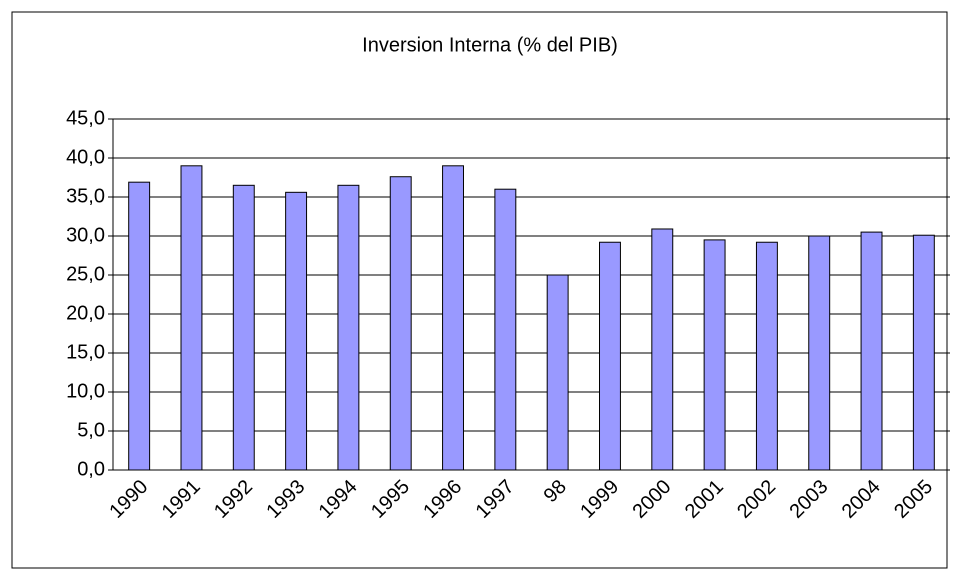 The width and height of the screenshot is (957, 580). I want to click on y-tick-label: 0,0, so click(91, 469).